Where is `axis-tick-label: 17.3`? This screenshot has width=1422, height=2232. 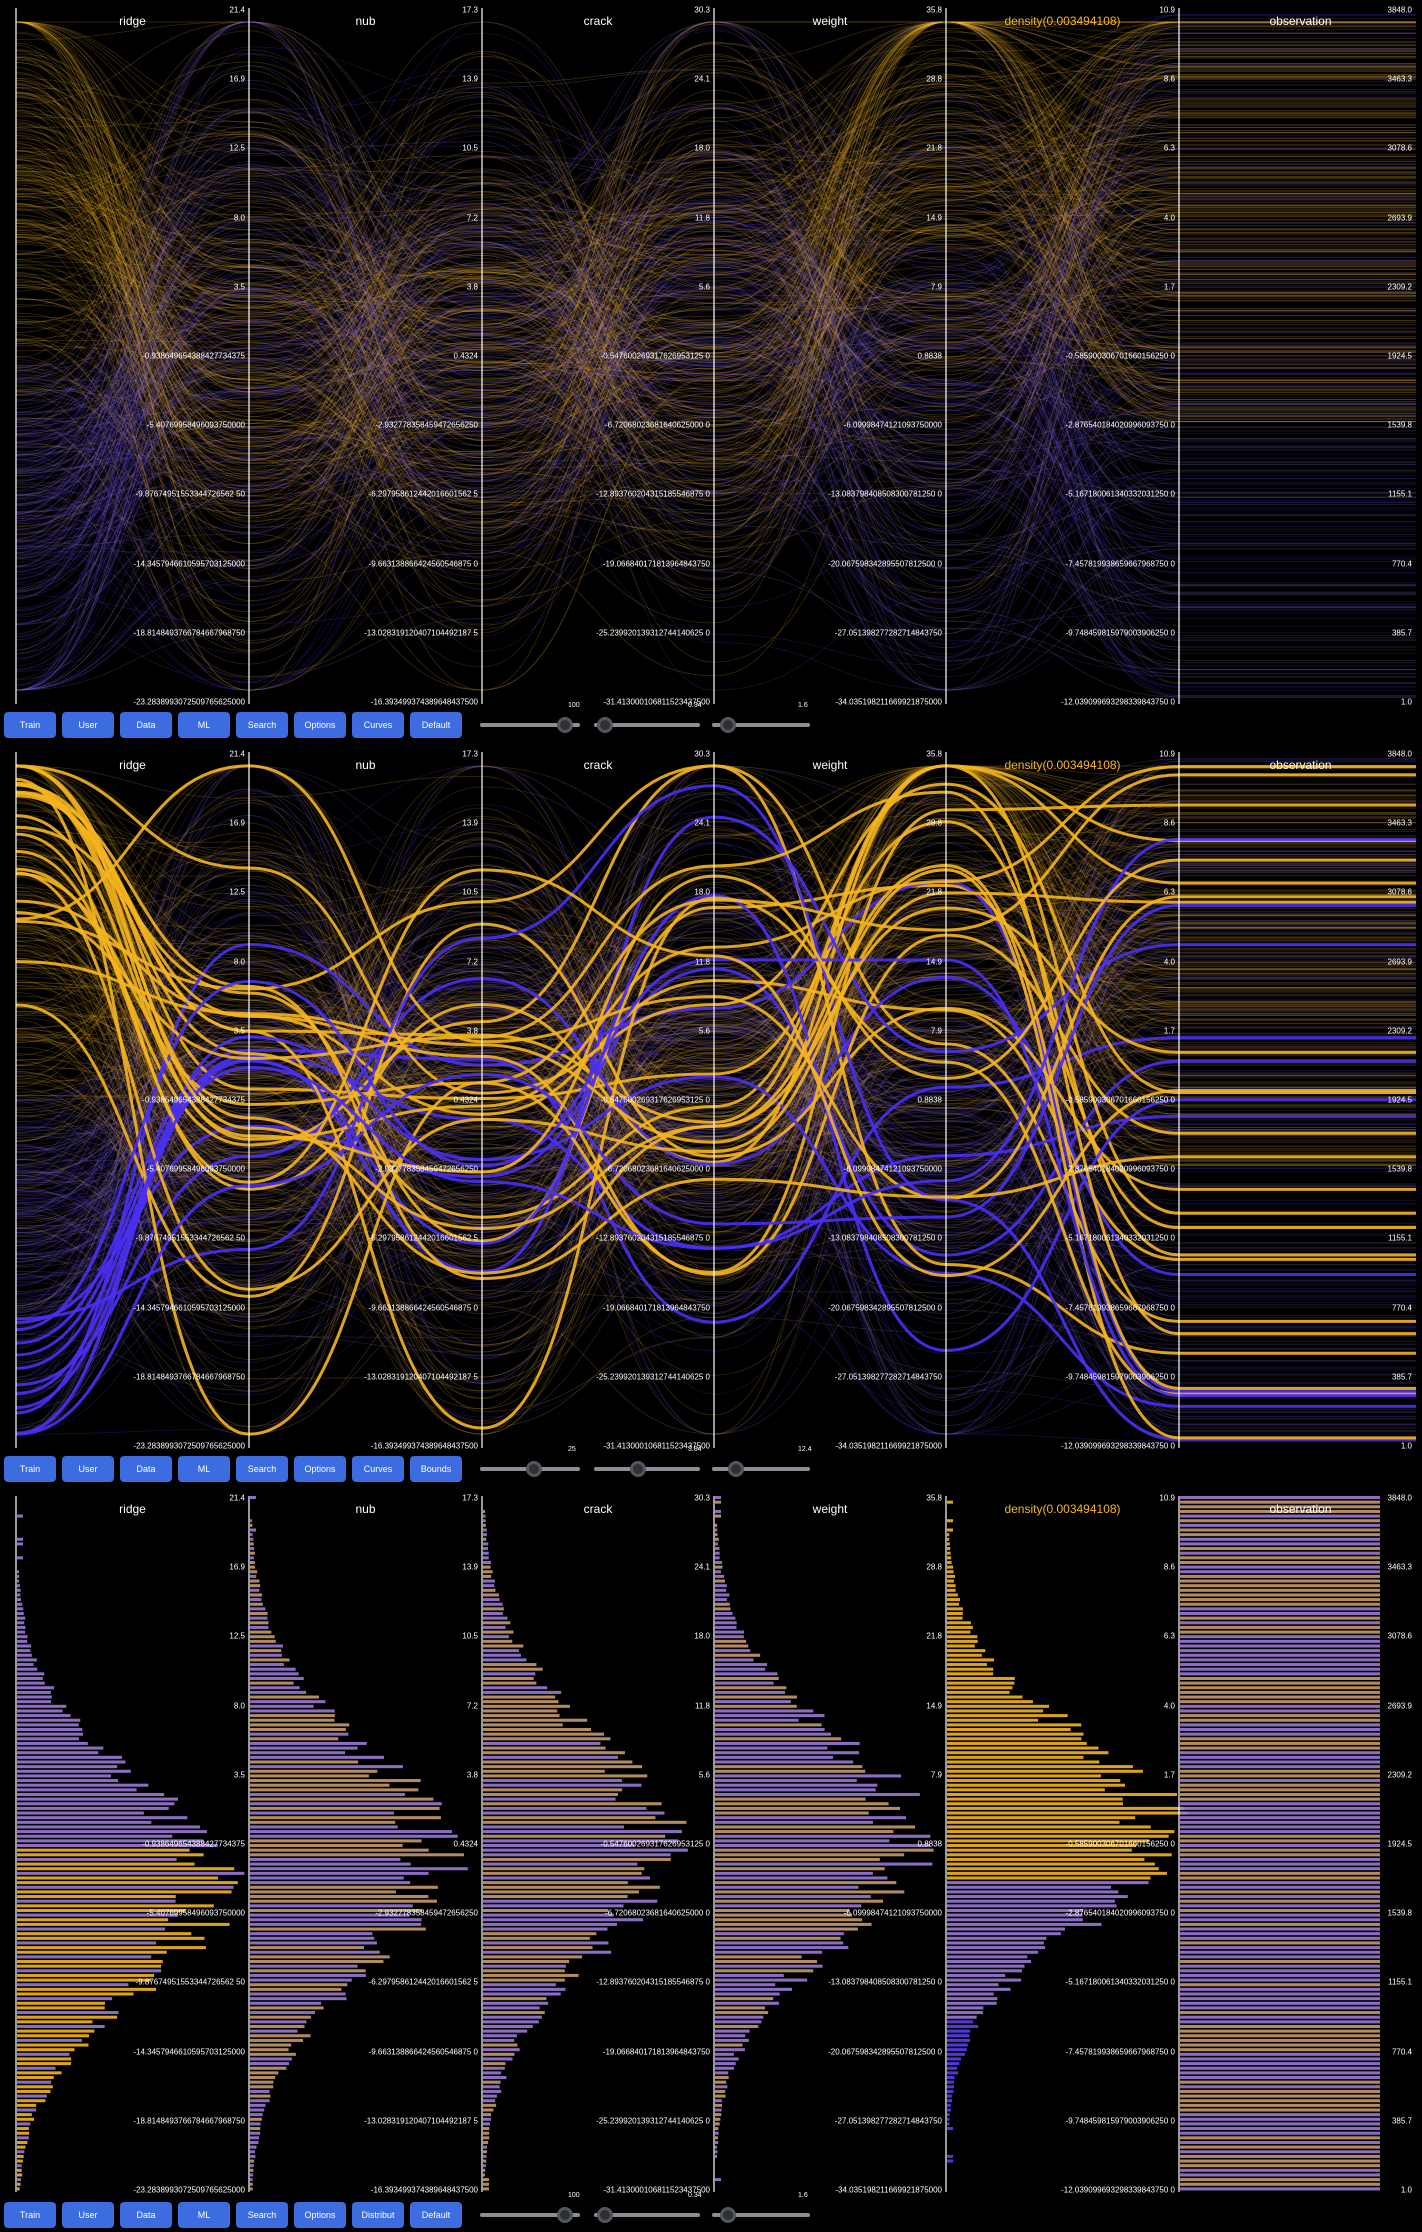
axis-tick-label: 17.3 is located at coordinates (470, 754).